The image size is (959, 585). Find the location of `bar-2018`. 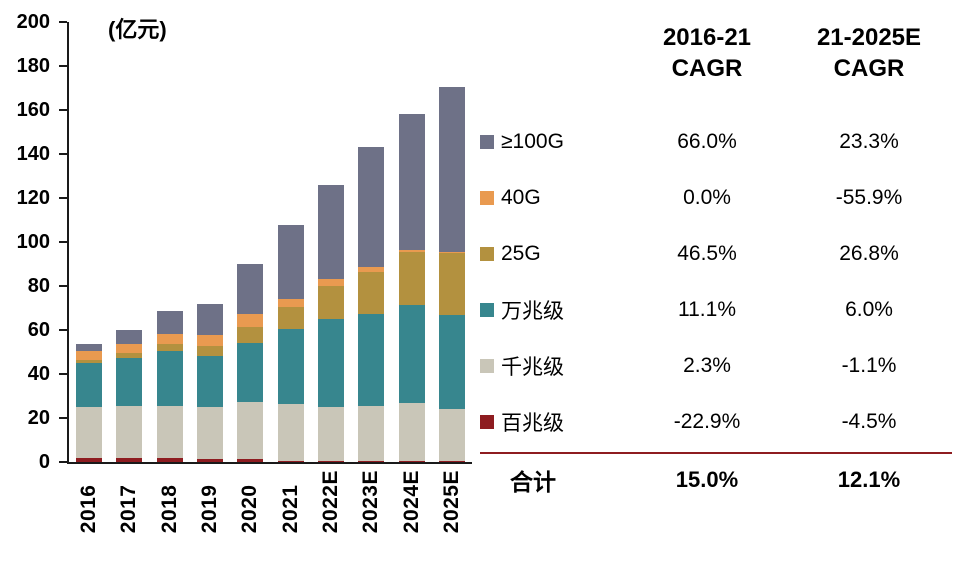

bar-2018 is located at coordinates (169, 242).